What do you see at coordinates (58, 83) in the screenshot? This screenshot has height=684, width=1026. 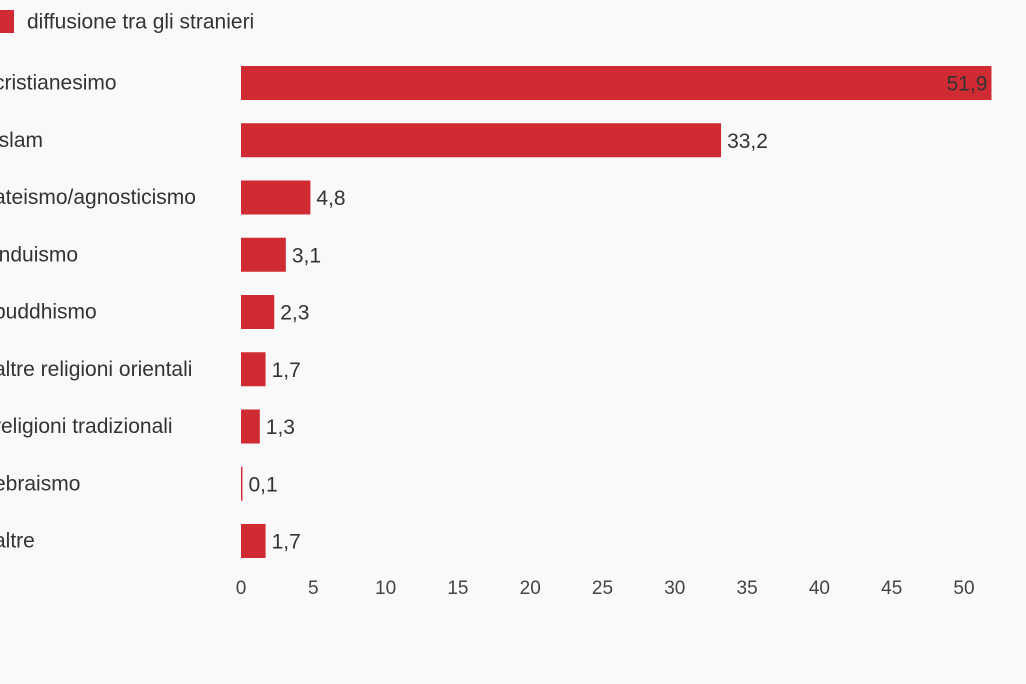 I see `category-label: cristianesimo` at bounding box center [58, 83].